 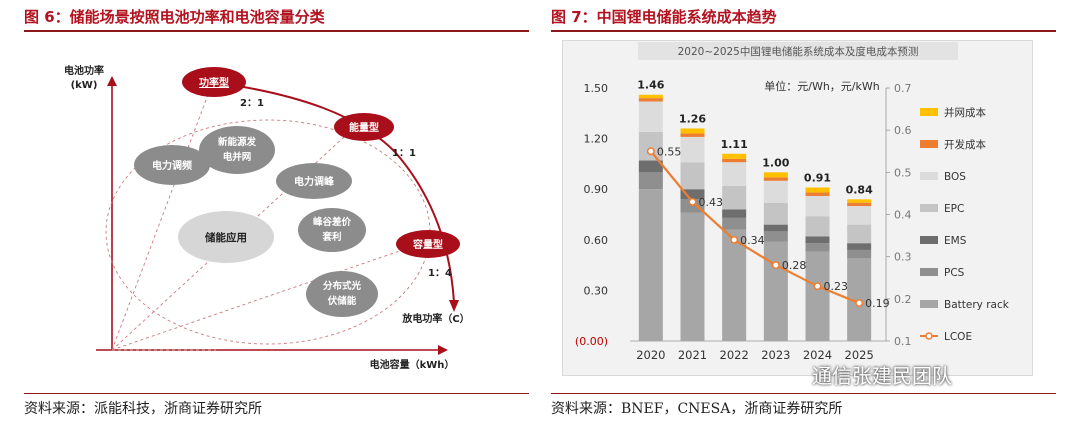 I want to click on category-label: 2022, so click(x=734, y=355).